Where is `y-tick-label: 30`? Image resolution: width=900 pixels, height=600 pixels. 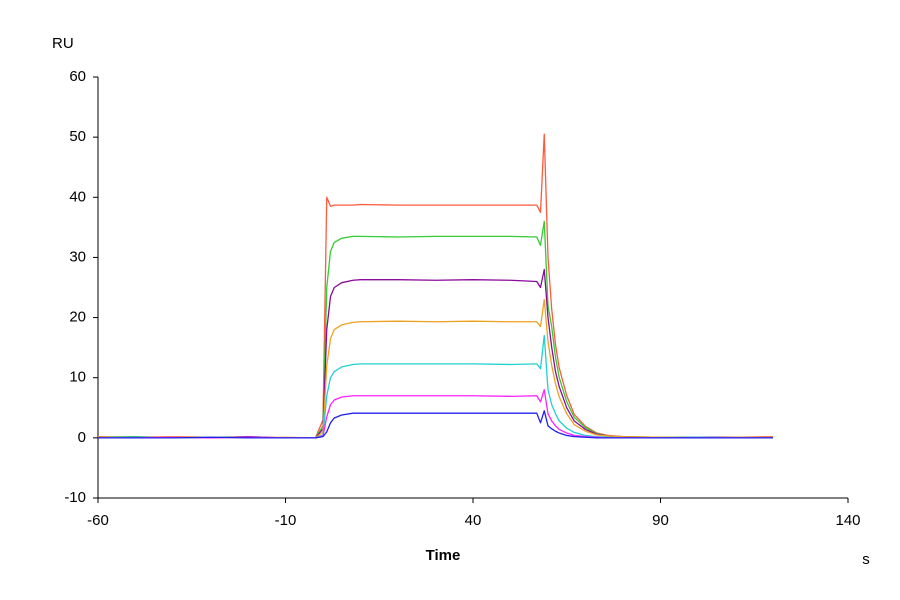
y-tick-label: 30 is located at coordinates (77, 256).